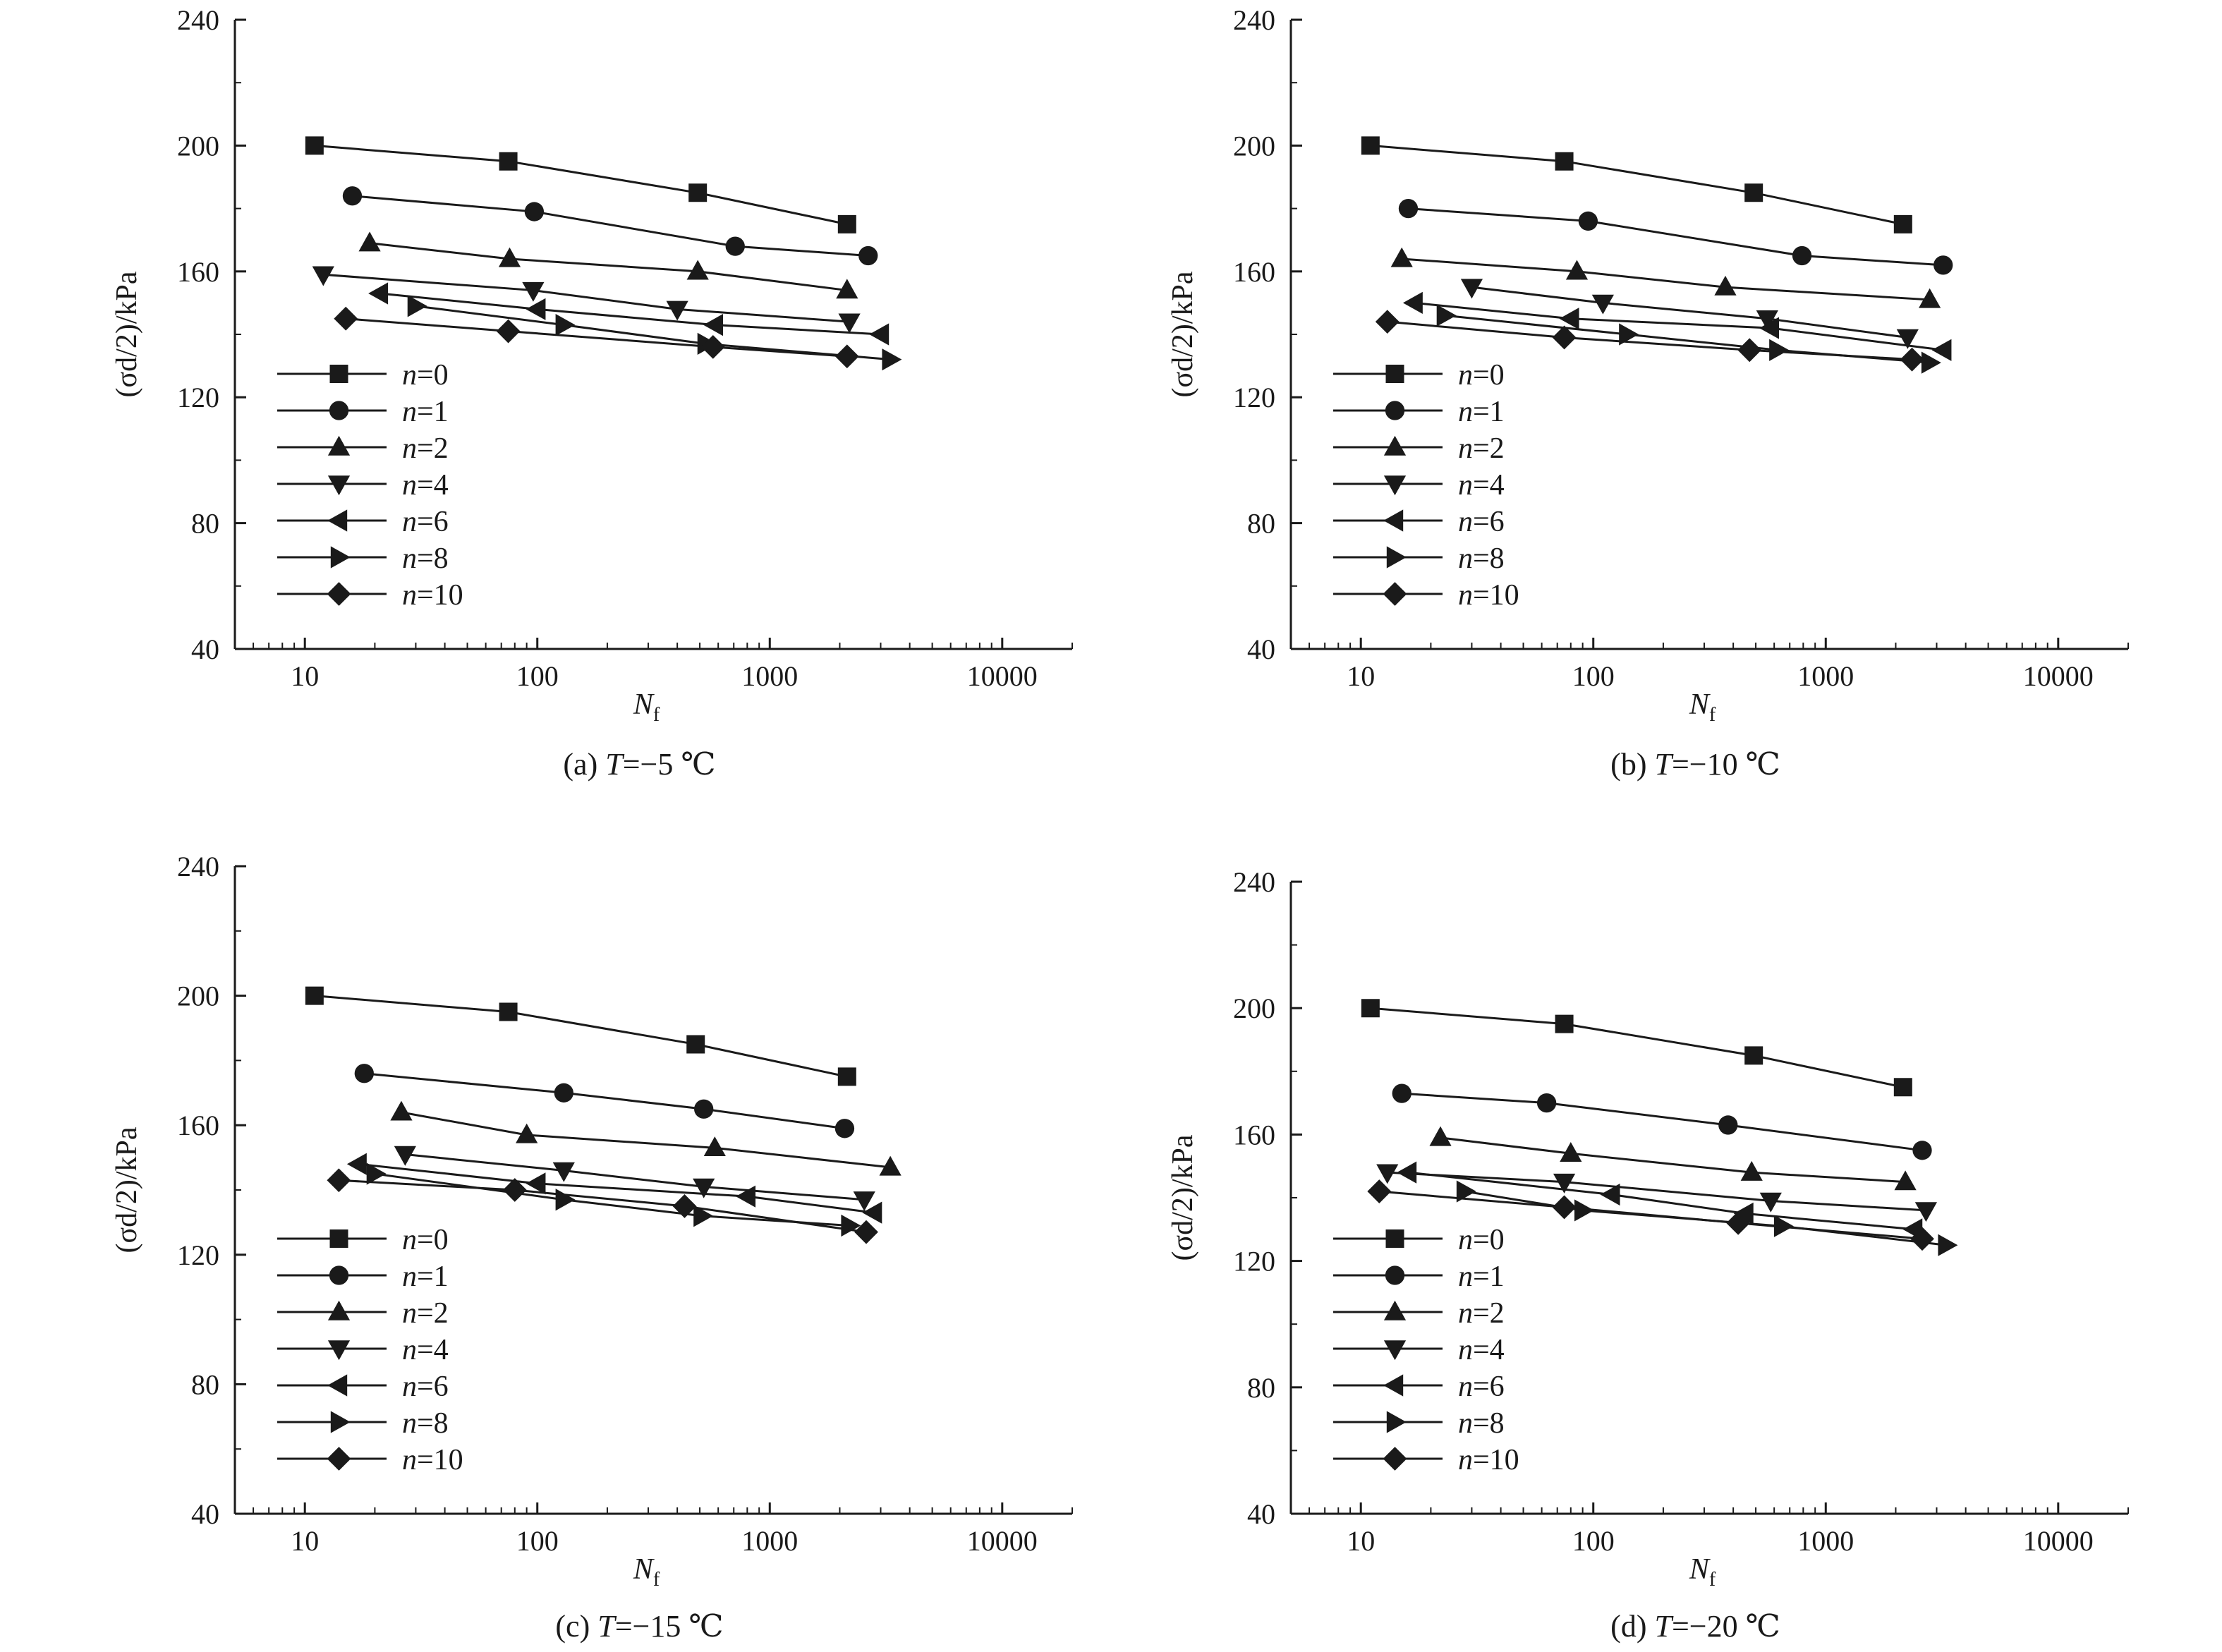  I want to click on panel-caption: (d) T=−20 ℃, so click(1695, 1627).